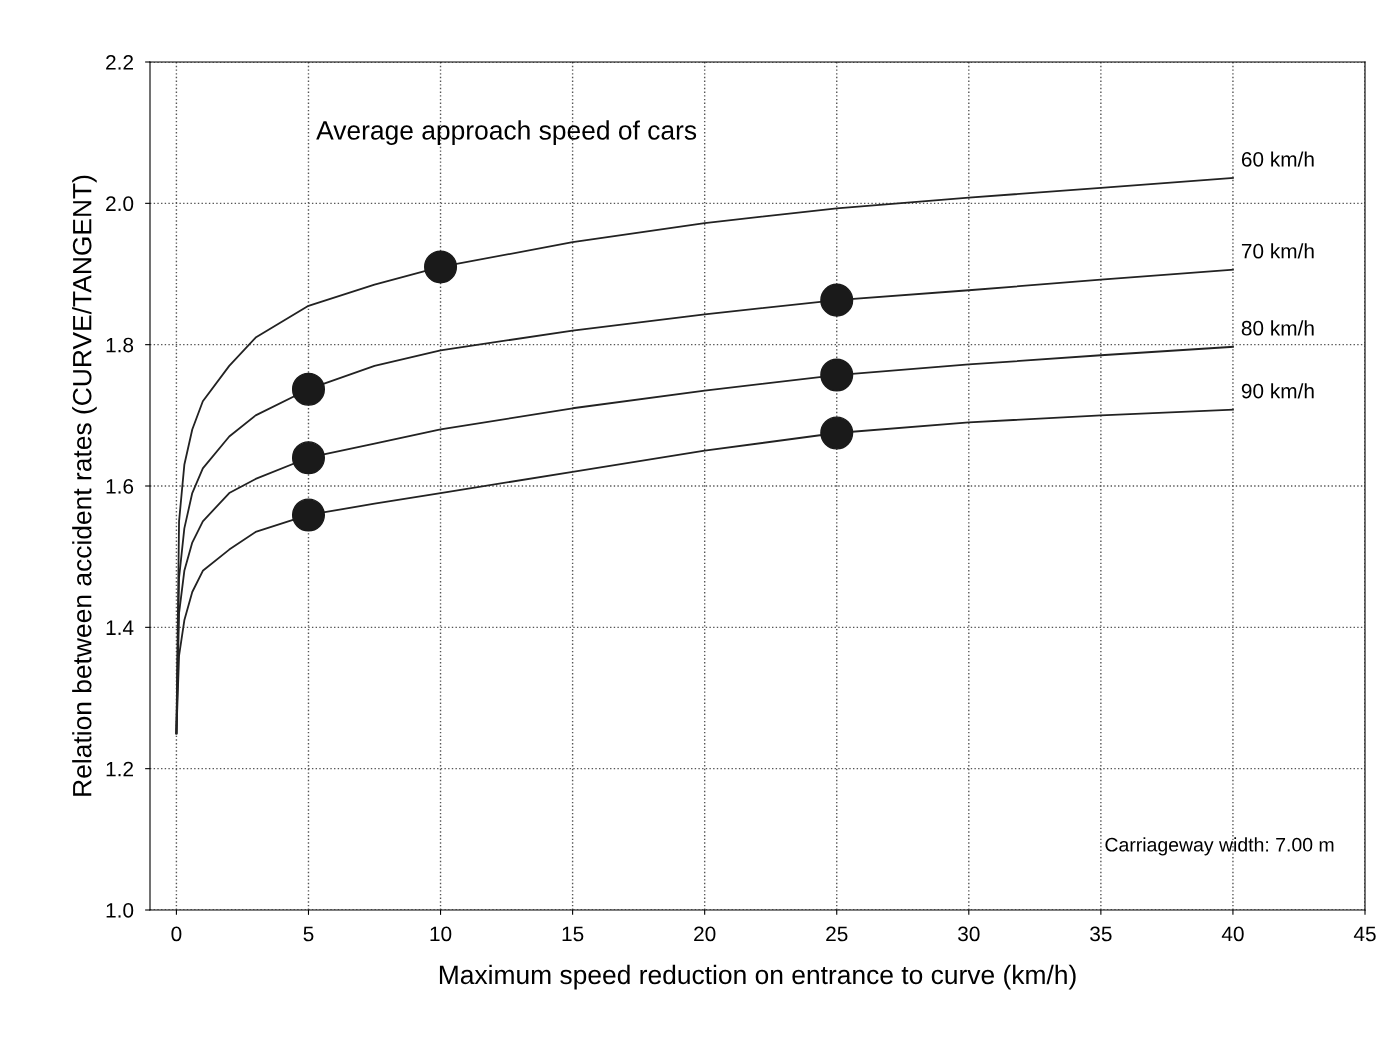 The width and height of the screenshot is (1392, 1061). Describe the element at coordinates (176, 934) in the screenshot. I see `x-tick-label: 0` at that location.